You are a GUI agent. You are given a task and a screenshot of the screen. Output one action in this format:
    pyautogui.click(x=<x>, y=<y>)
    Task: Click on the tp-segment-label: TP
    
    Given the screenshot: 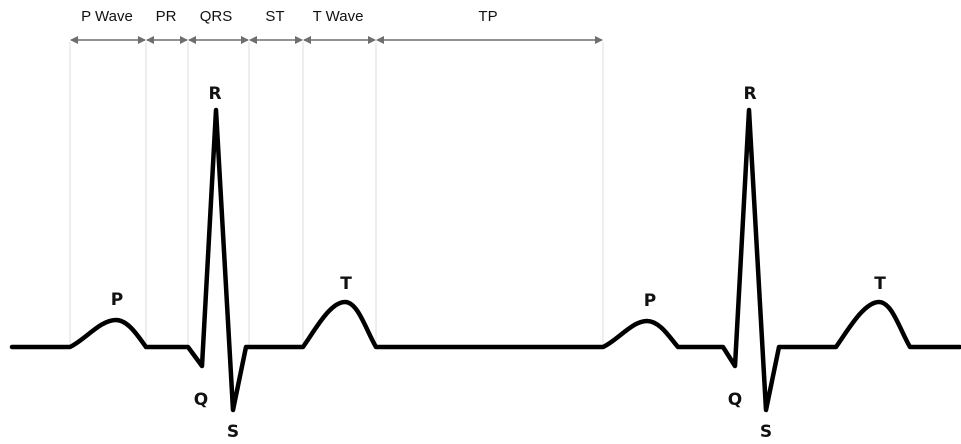 What is the action you would take?
    pyautogui.click(x=487, y=16)
    